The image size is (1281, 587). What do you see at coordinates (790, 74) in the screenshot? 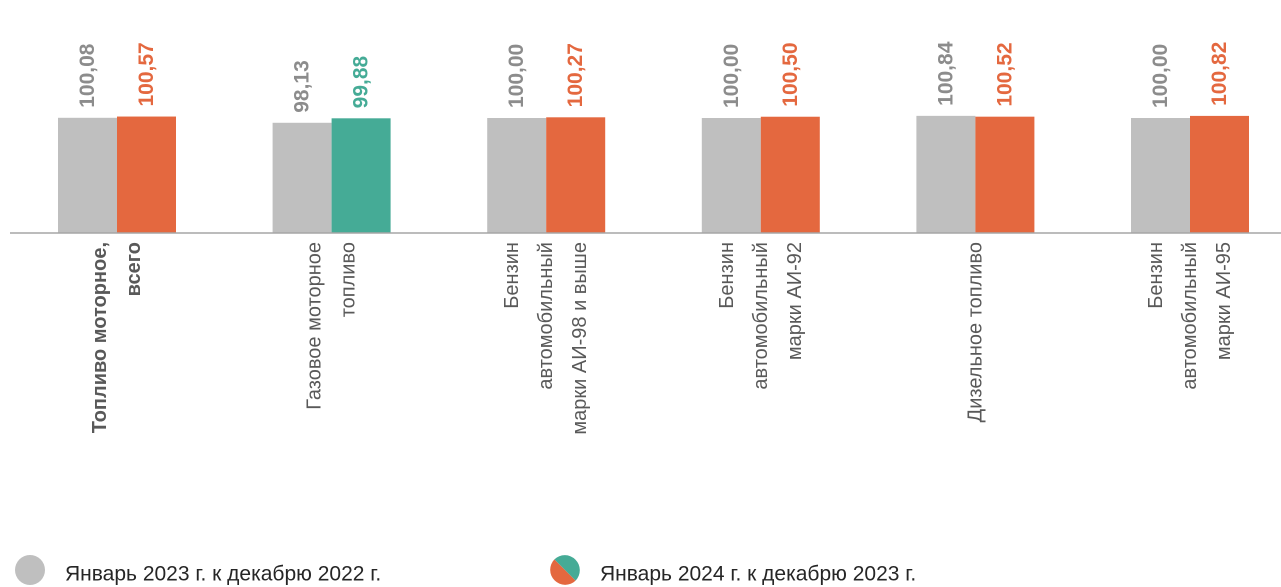
I see `value-label: 100,50` at bounding box center [790, 74].